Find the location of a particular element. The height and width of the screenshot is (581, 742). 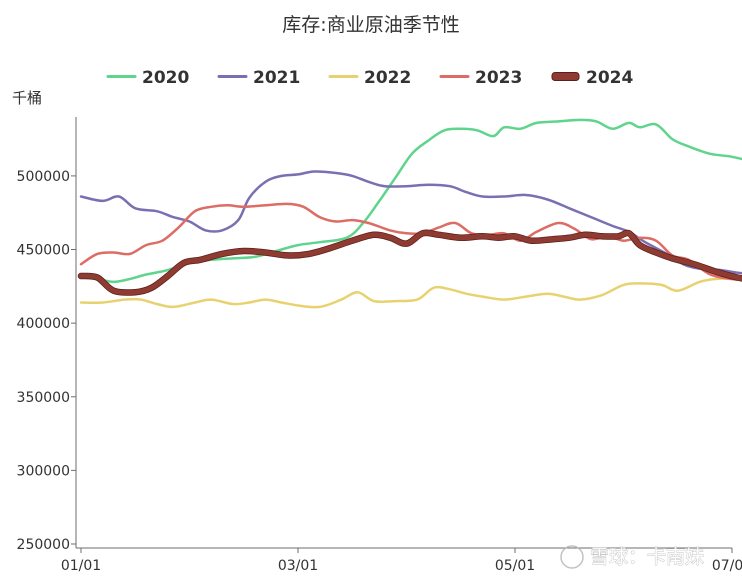

series-line-2022 is located at coordinates (410, 293).